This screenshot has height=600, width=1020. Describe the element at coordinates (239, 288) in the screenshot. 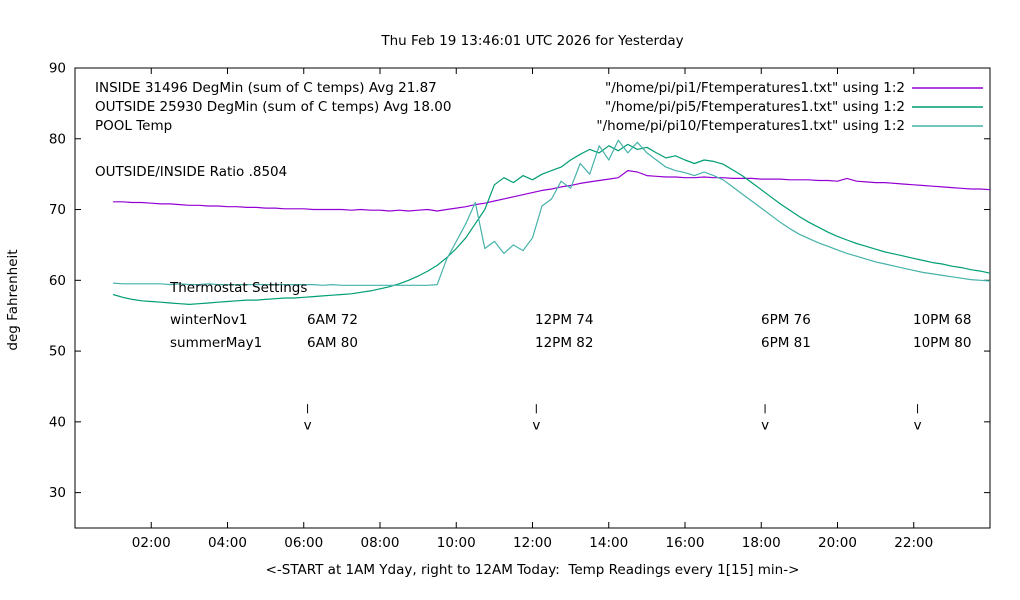

I see `thermostat-settings-title: Thermostat Settings` at that location.